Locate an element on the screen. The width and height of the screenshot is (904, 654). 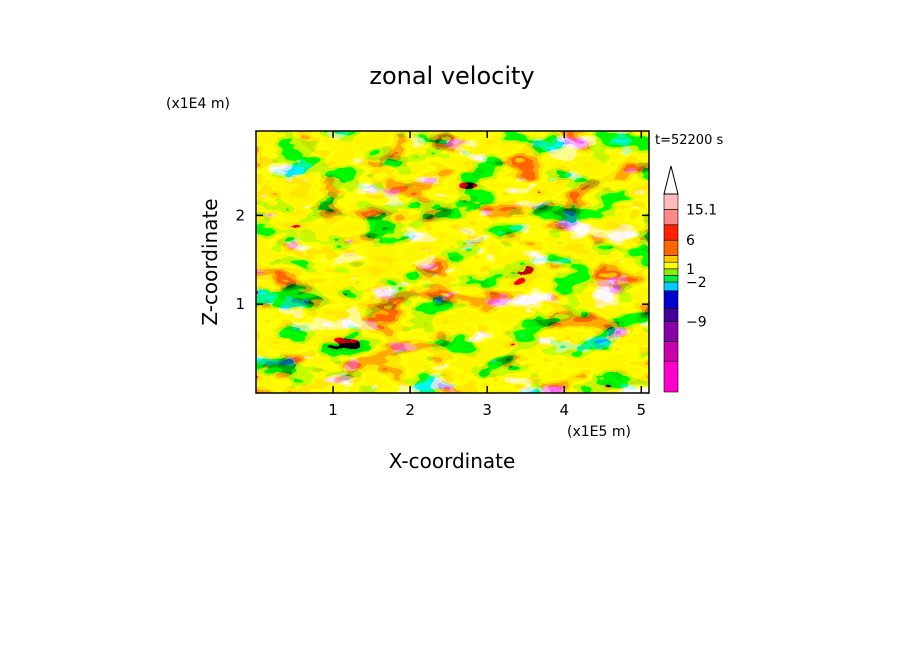
y-tick-label: 2 is located at coordinates (240, 215).